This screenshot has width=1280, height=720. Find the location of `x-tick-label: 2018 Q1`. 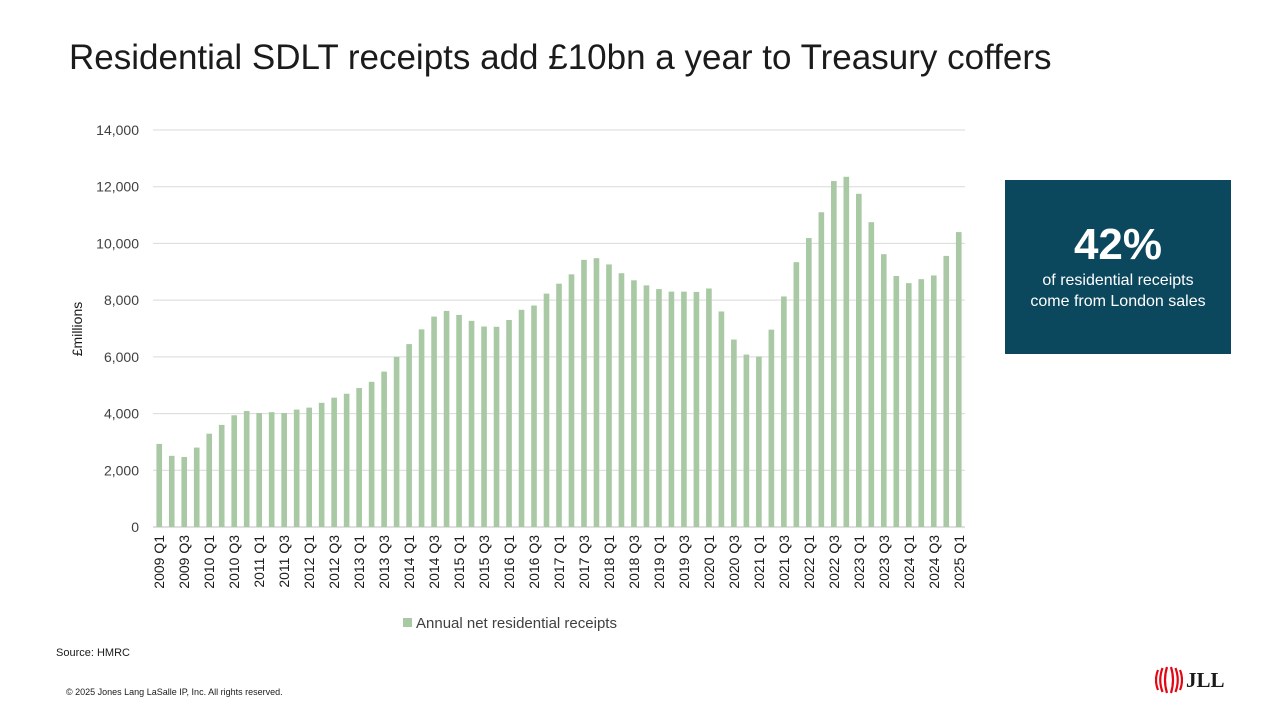

x-tick-label: 2018 Q1 is located at coordinates (609, 562).